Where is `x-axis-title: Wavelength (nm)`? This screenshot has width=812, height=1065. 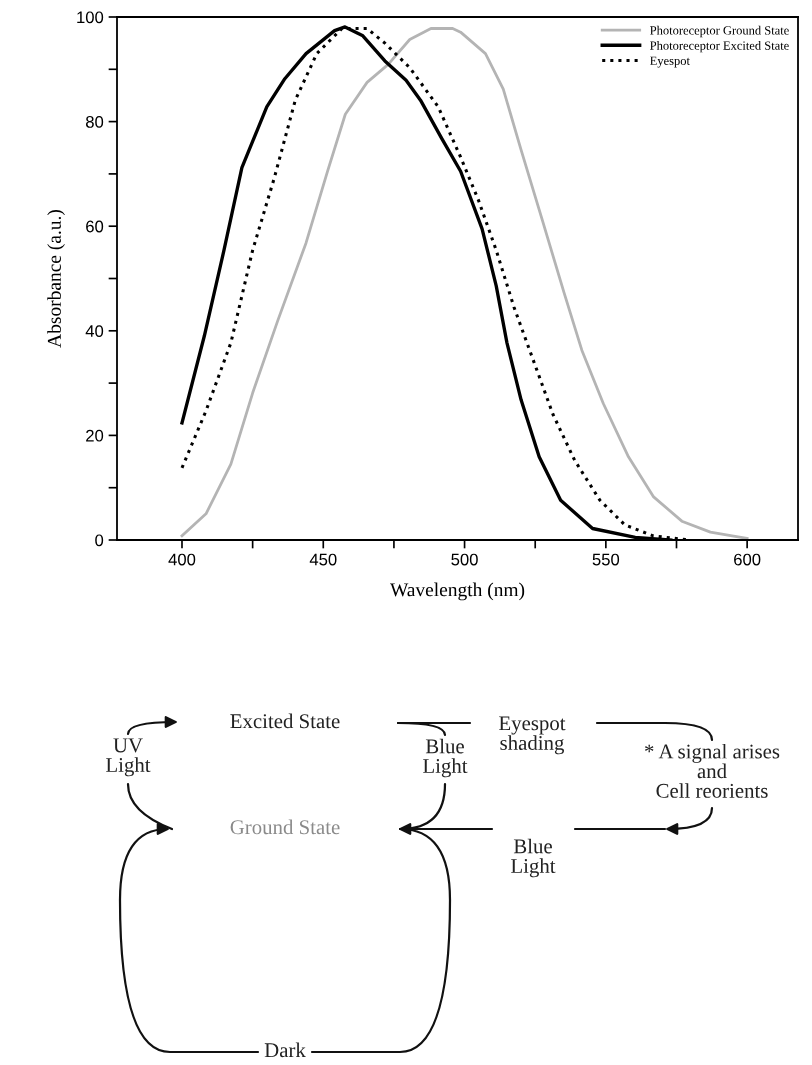
x-axis-title: Wavelength (nm) is located at coordinates (457, 591).